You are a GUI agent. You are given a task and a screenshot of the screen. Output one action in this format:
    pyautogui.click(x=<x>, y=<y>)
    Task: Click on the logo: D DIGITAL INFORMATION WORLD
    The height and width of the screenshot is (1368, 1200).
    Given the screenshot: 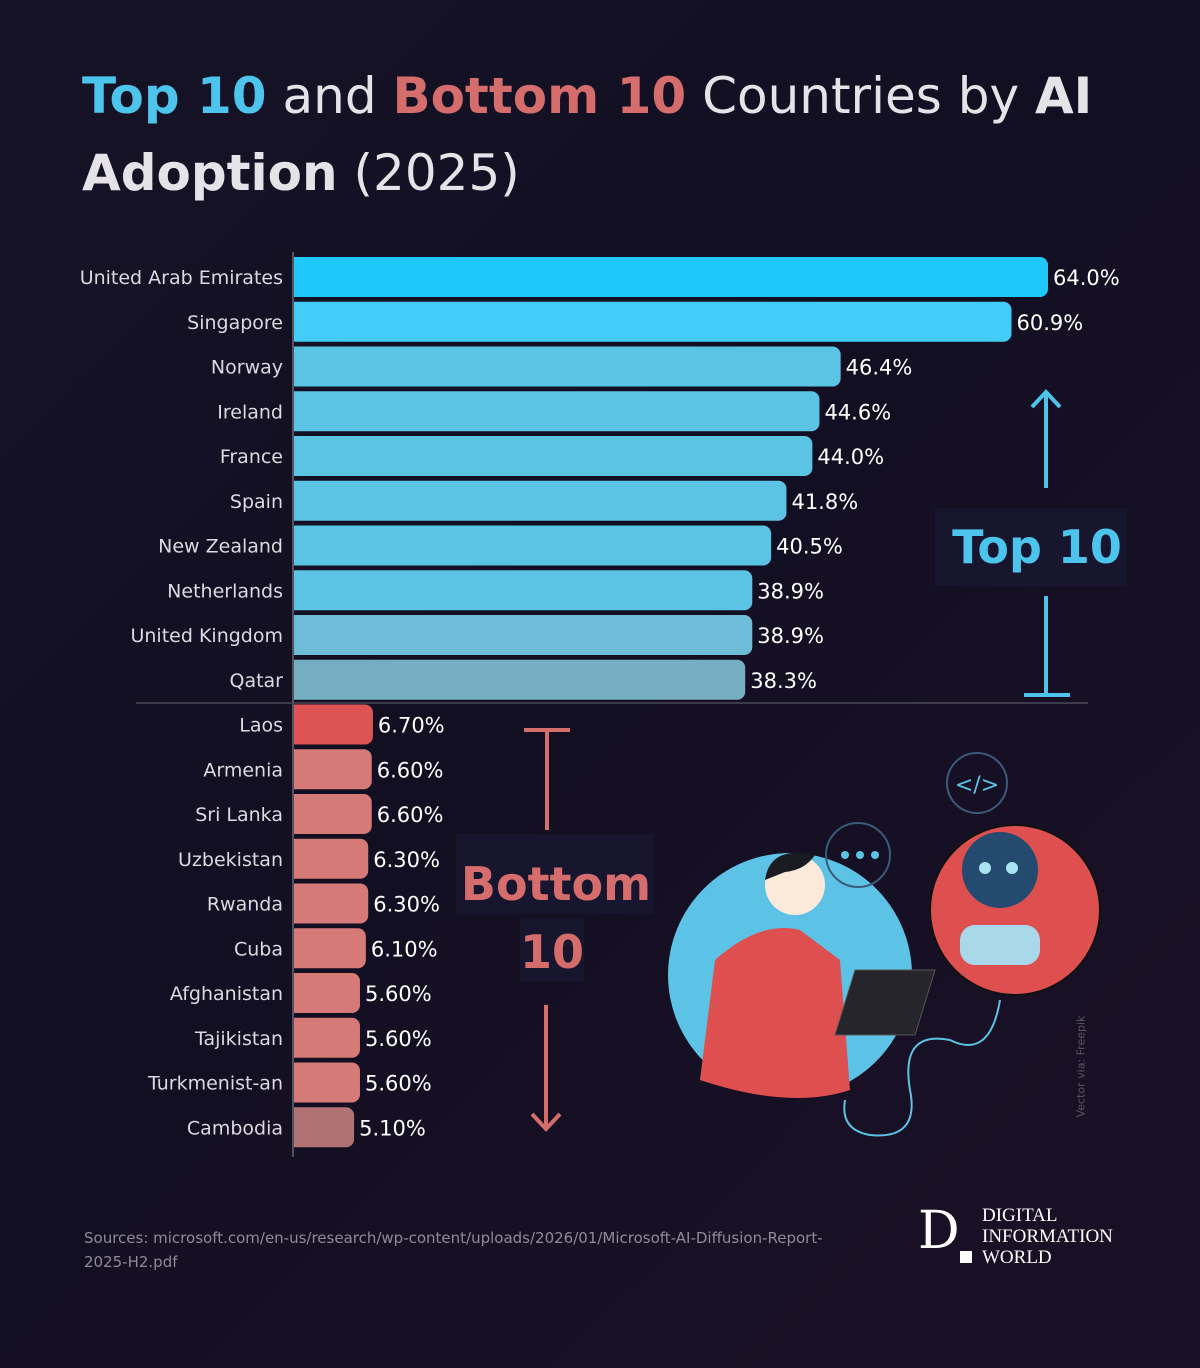 What is the action you would take?
    pyautogui.click(x=1015, y=1236)
    